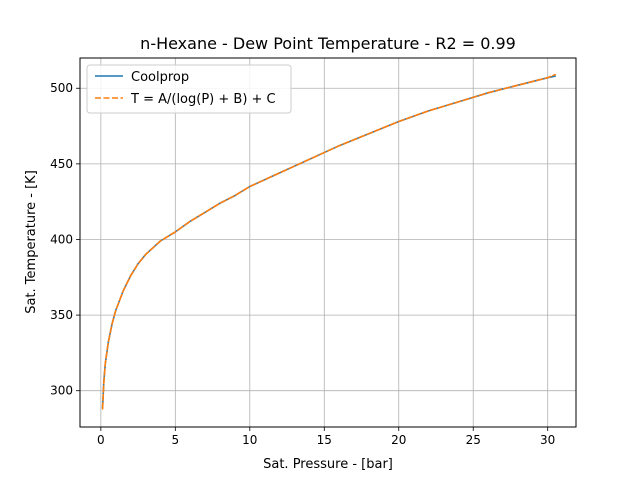  Describe the element at coordinates (61, 88) in the screenshot. I see `y-tick-label: 500` at that location.